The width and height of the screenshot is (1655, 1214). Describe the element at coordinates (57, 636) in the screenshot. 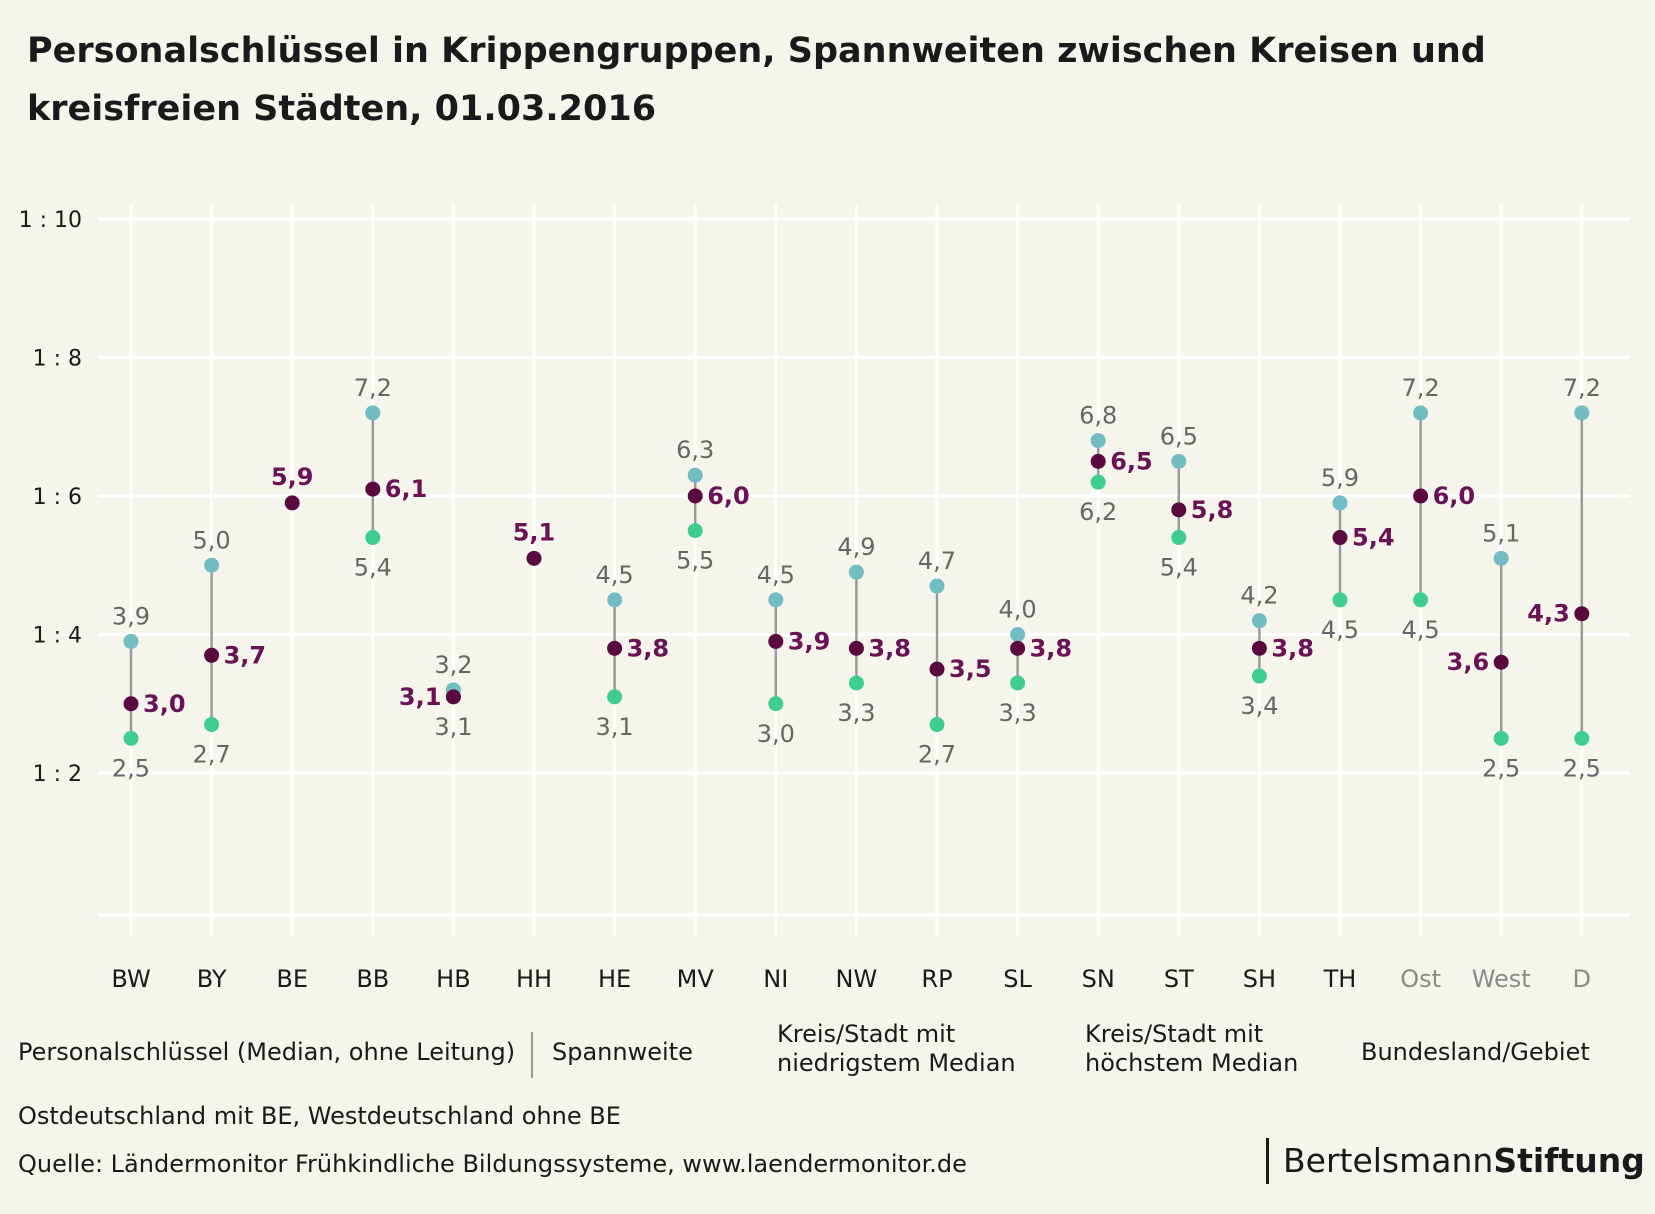

I see `y-tick-label: 1 : 4` at that location.